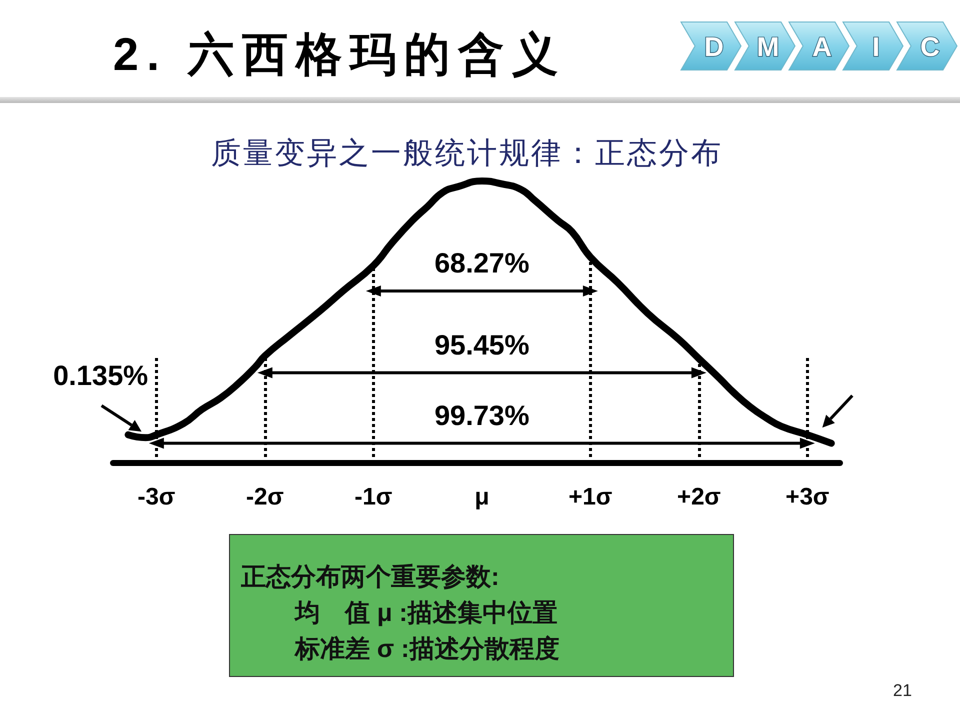 The height and width of the screenshot is (720, 960). Describe the element at coordinates (339, 54) in the screenshot. I see `chart-title: 2. 六西格玛的含义` at that location.